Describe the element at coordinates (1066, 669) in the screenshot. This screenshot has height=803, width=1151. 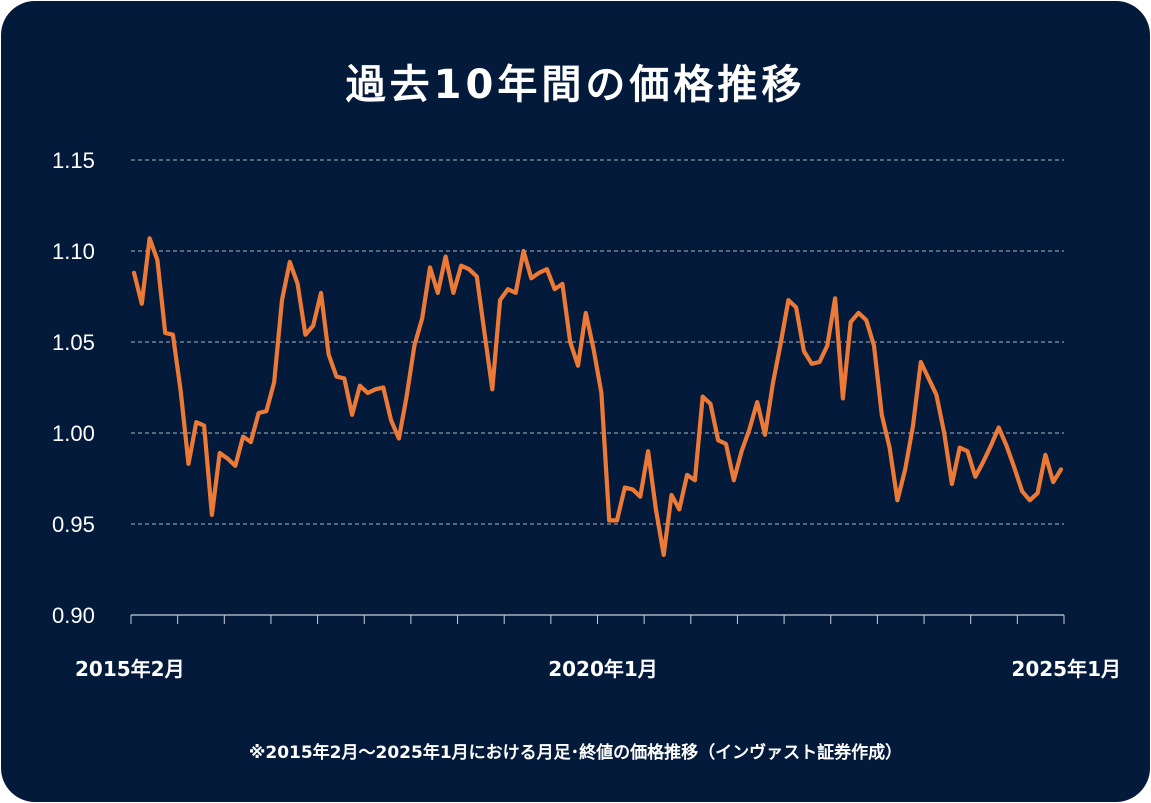
I see `x-tick-label: 2025年1月` at that location.